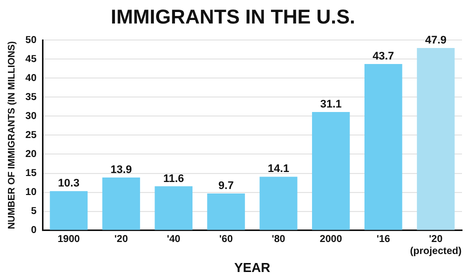 The height and width of the screenshot is (276, 474). What do you see at coordinates (331, 104) in the screenshot?
I see `data-label: 31.1` at bounding box center [331, 104].